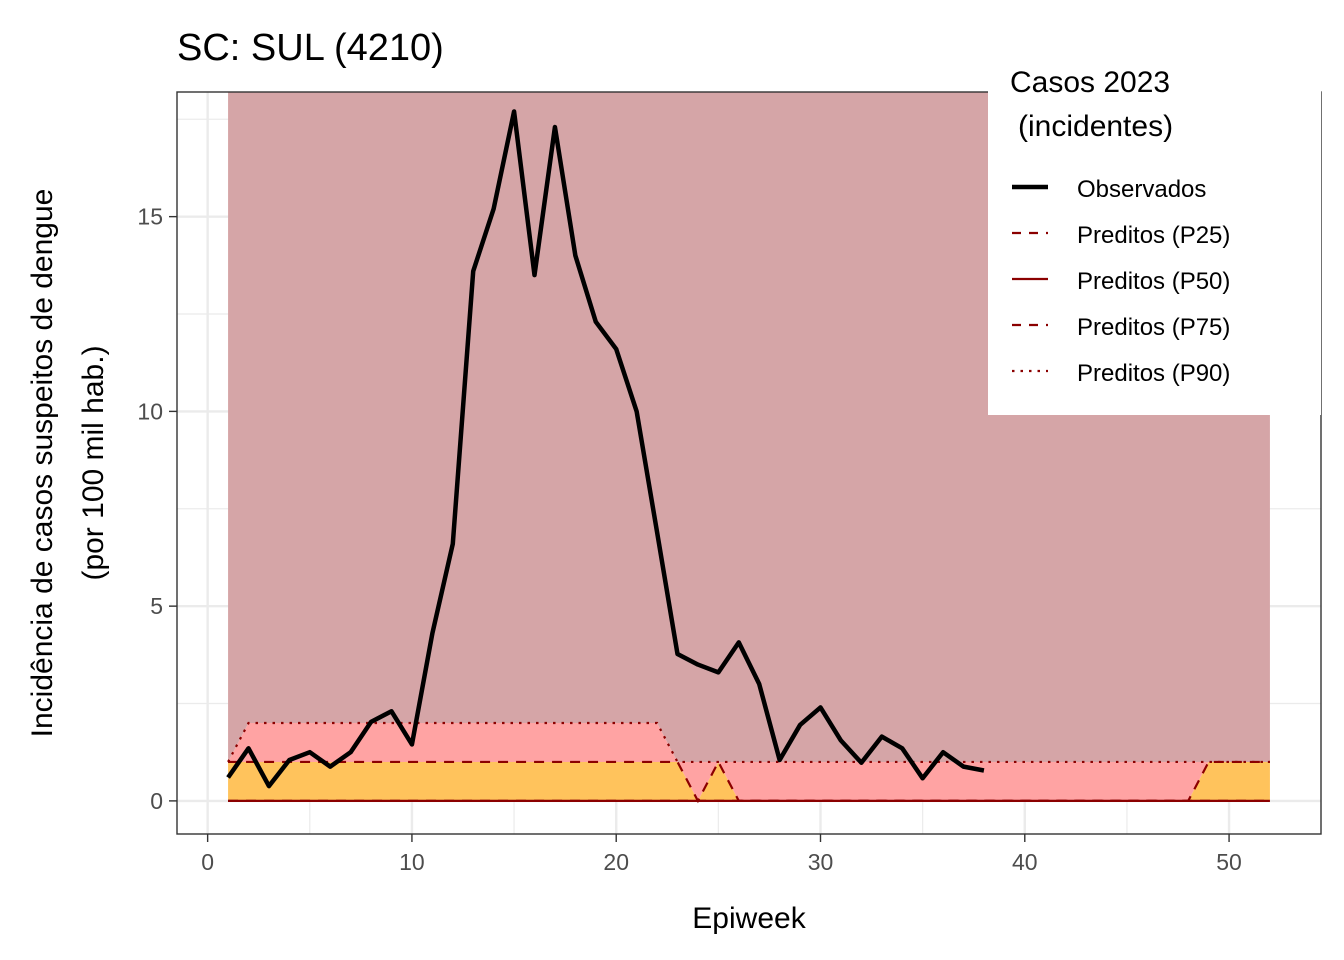 The image size is (1344, 960). Describe the element at coordinates (42, 463) in the screenshot. I see `y-axis-title-line-1: Incidência de casos suspeitos de dengue` at that location.